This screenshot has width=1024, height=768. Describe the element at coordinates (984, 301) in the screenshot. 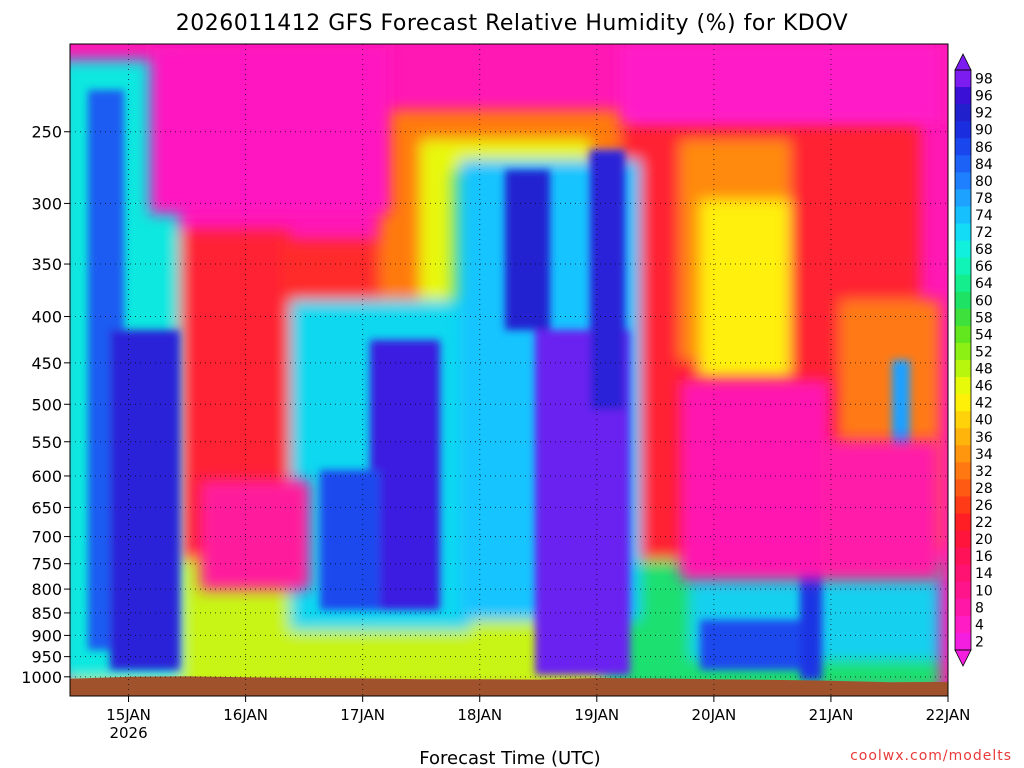

I see `colorbar-label: 60` at that location.